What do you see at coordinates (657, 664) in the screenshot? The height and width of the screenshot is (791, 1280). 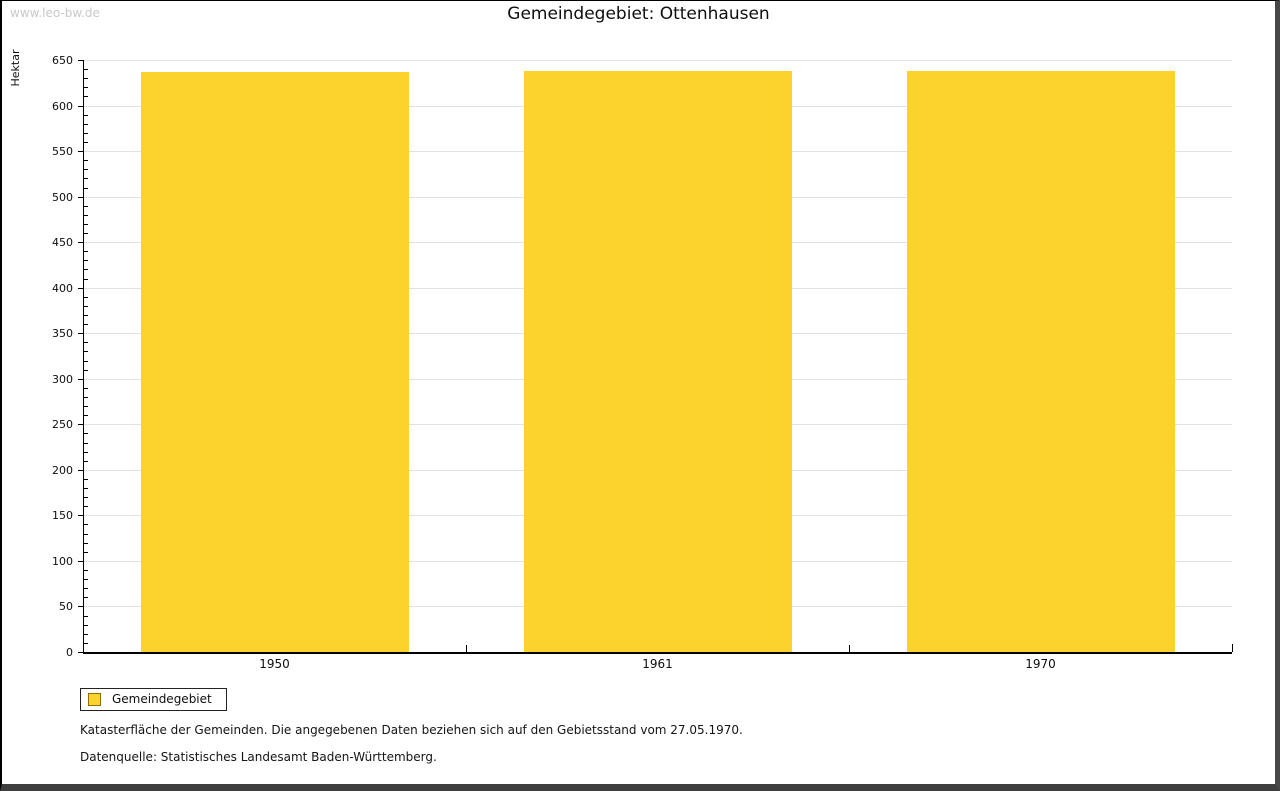 I see `x-tick-label-1961: 1961` at bounding box center [657, 664].